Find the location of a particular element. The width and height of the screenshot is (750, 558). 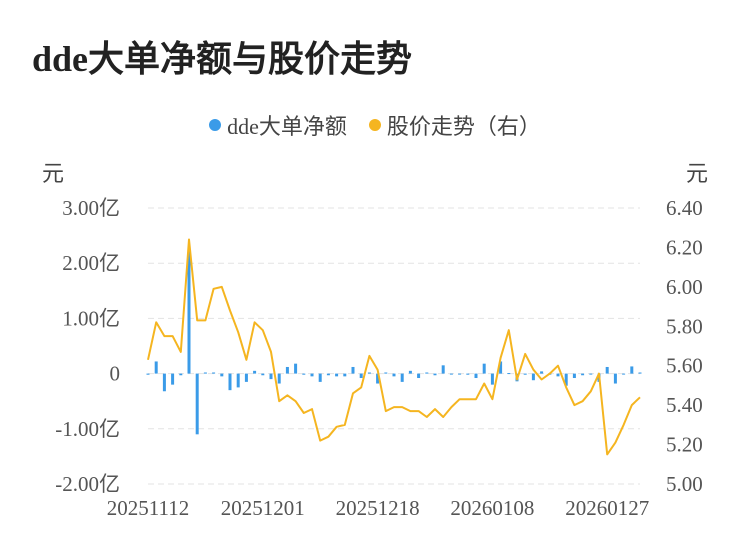

legend-item-price: 股价走势（右） is located at coordinates (454, 125).